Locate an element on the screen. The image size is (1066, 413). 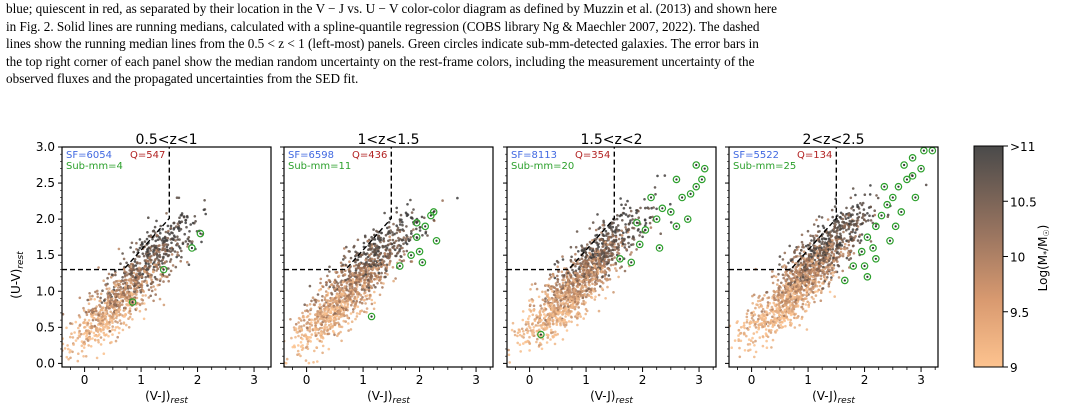
x-tick-label: 3 is located at coordinates (254, 380).